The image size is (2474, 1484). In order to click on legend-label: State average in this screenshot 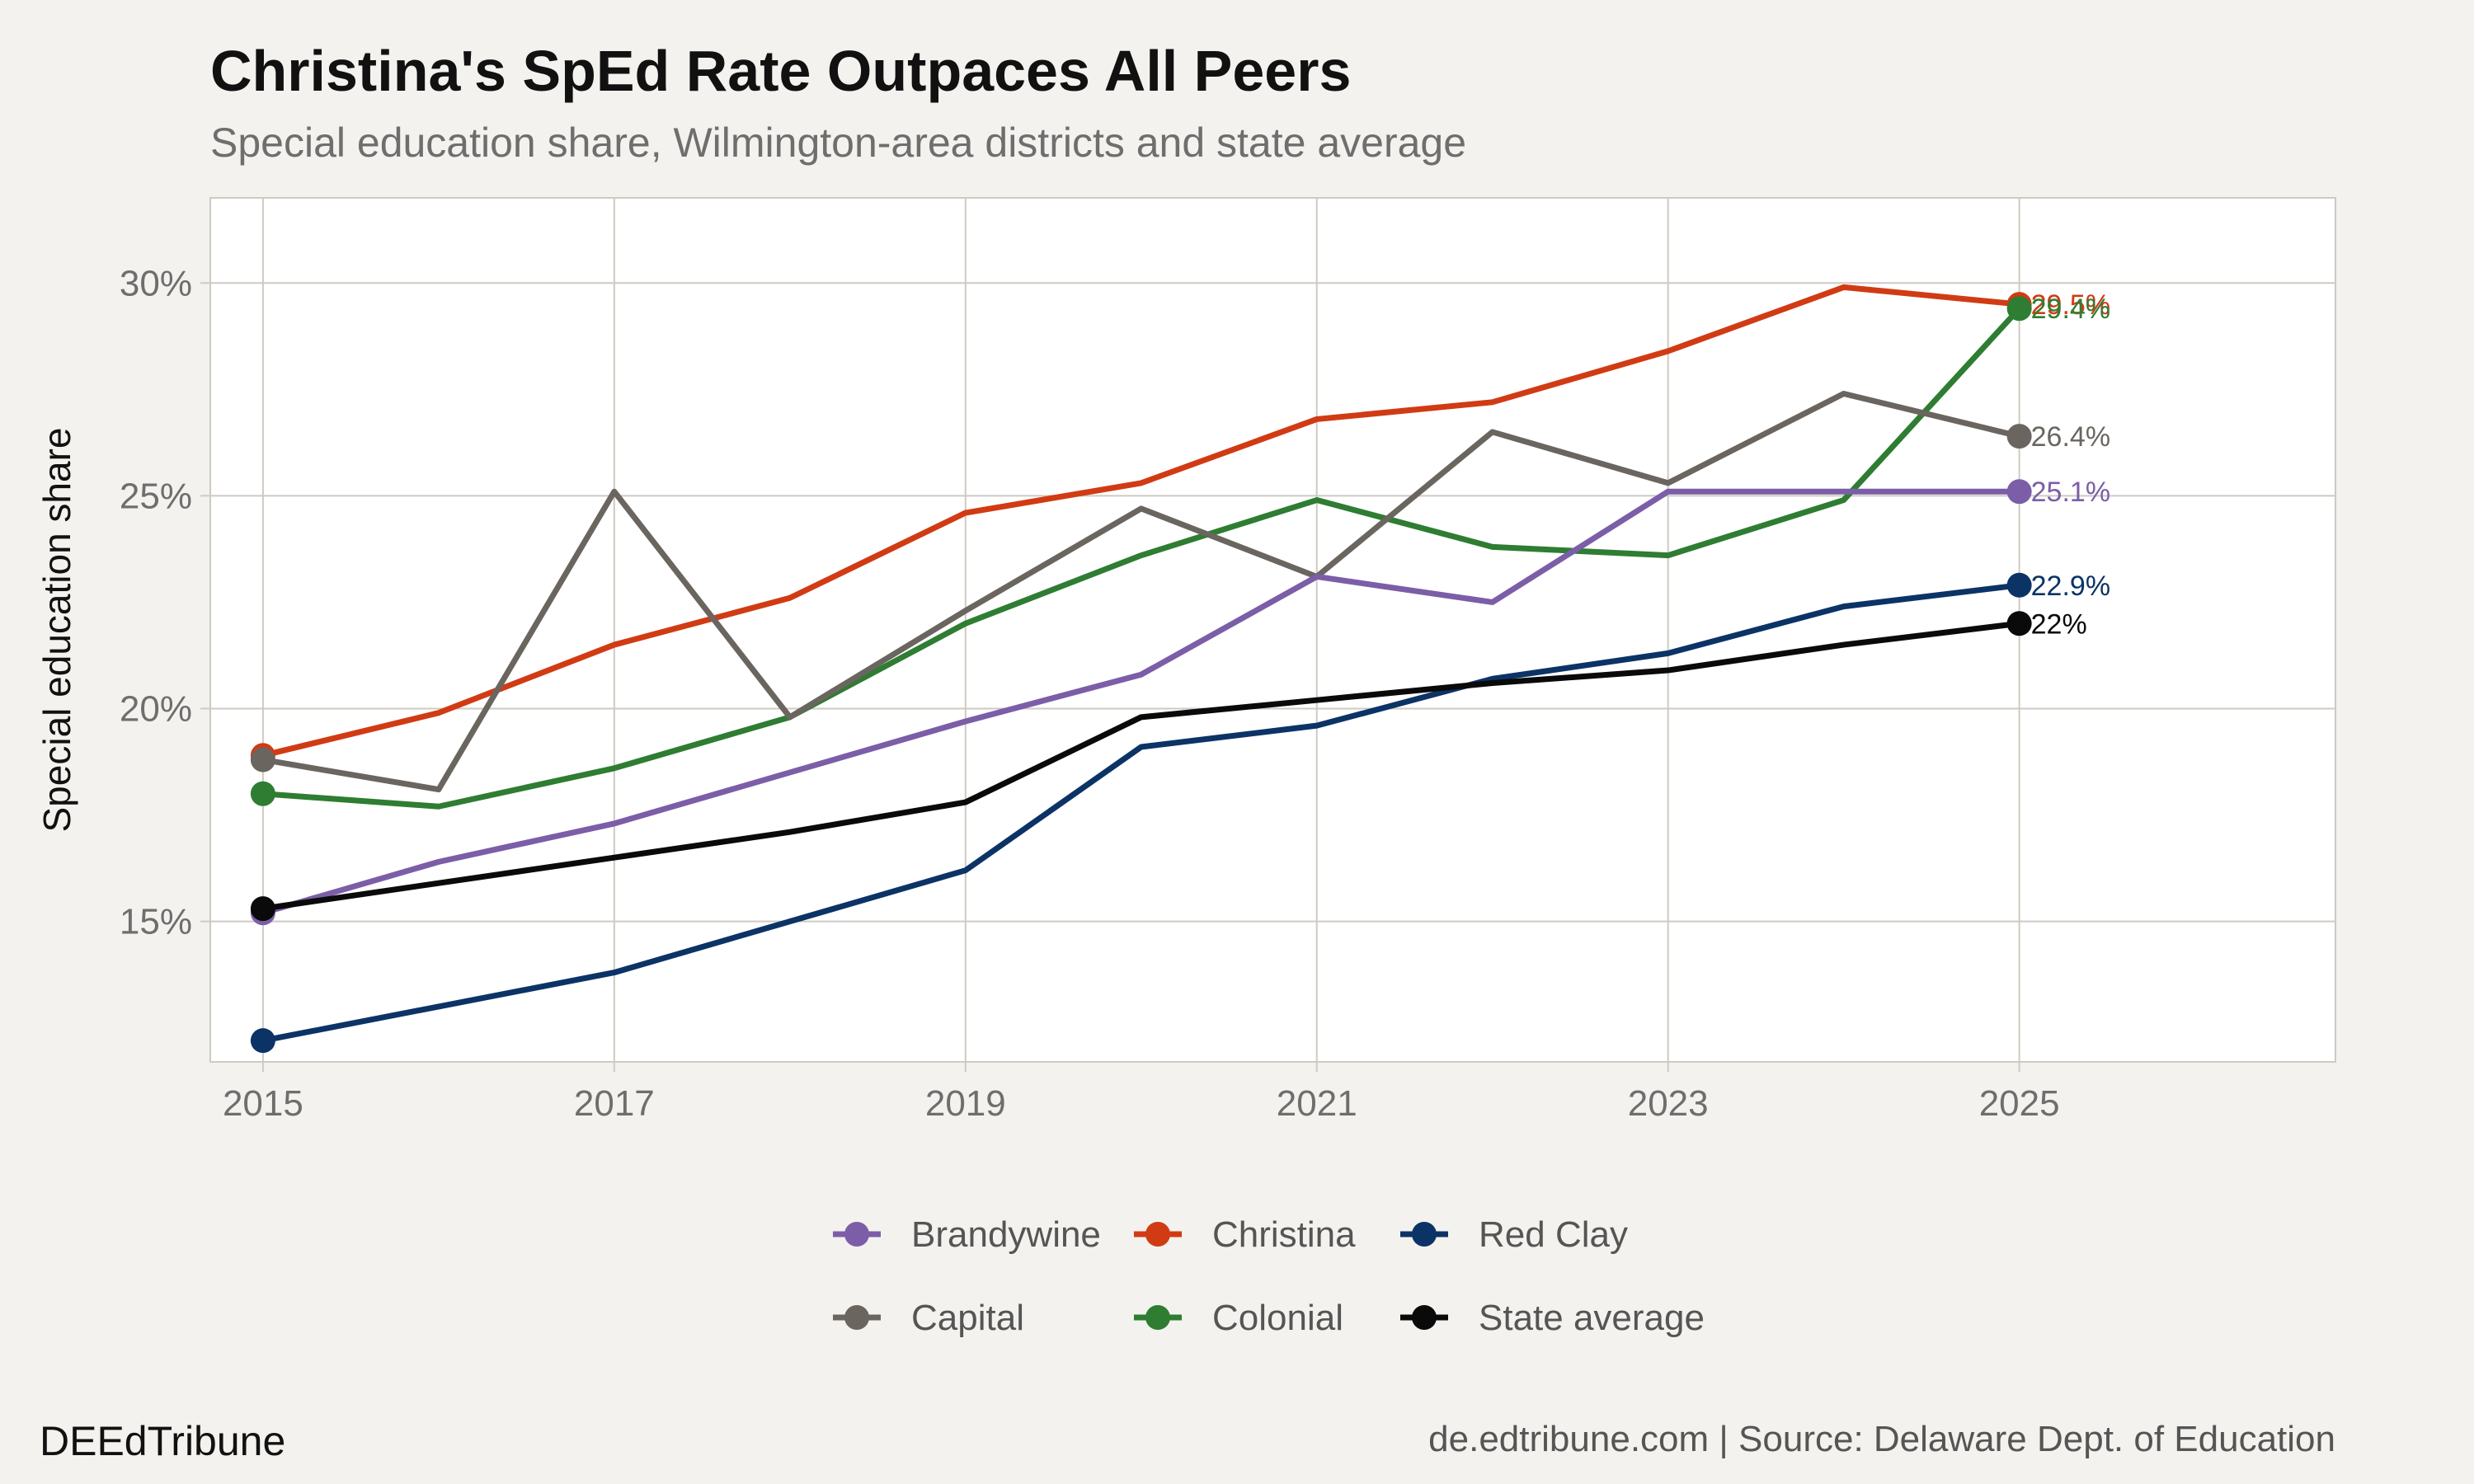, I will do `click(1592, 1318)`.